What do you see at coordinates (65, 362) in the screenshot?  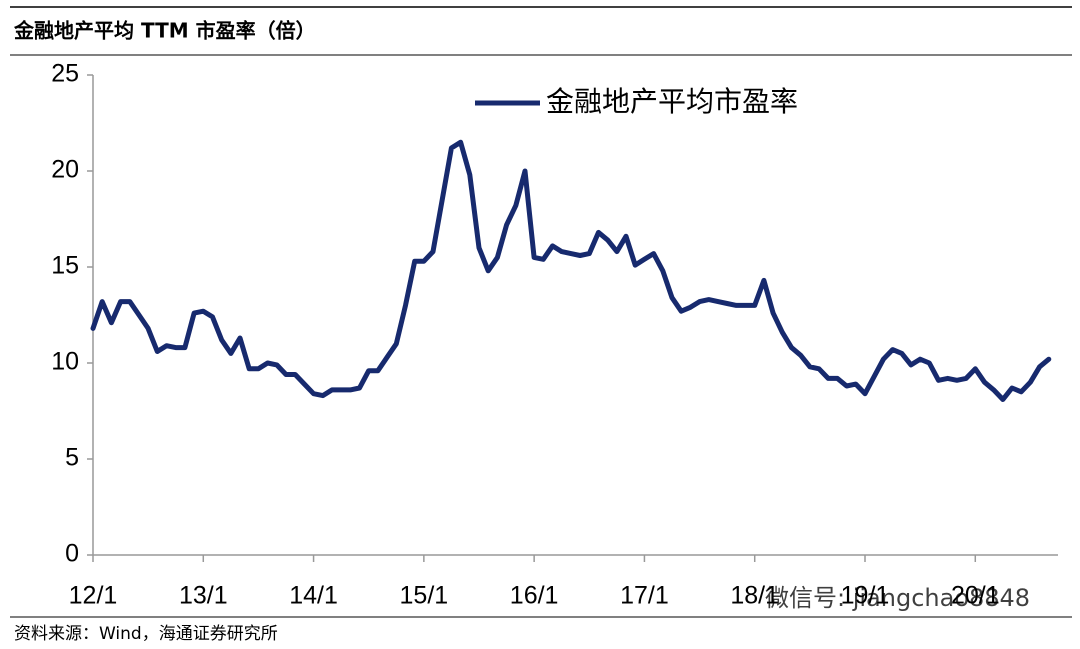 I see `y-tick-label: 10` at bounding box center [65, 362].